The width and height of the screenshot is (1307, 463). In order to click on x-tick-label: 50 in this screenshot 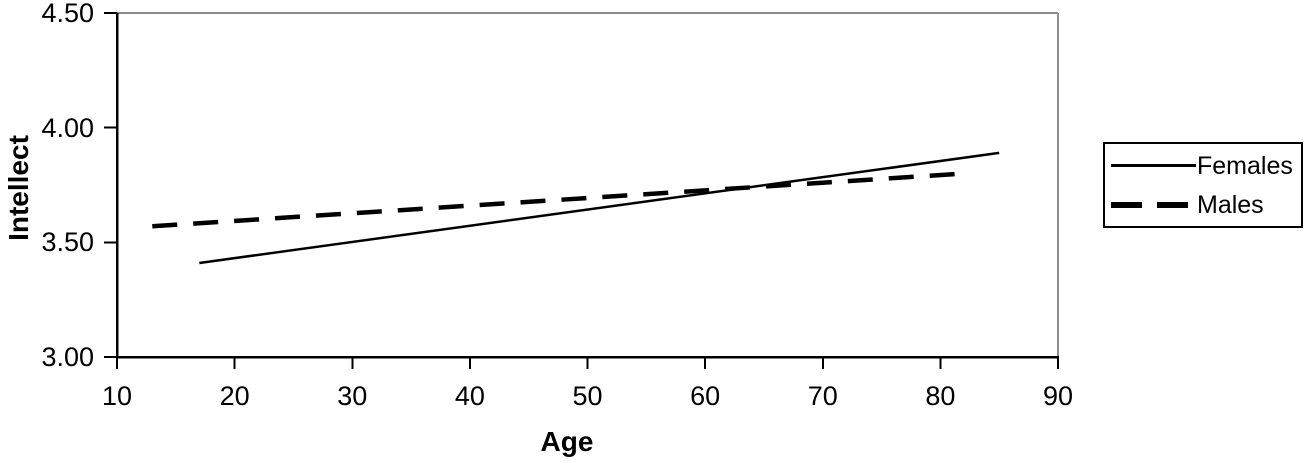, I will do `click(587, 396)`.